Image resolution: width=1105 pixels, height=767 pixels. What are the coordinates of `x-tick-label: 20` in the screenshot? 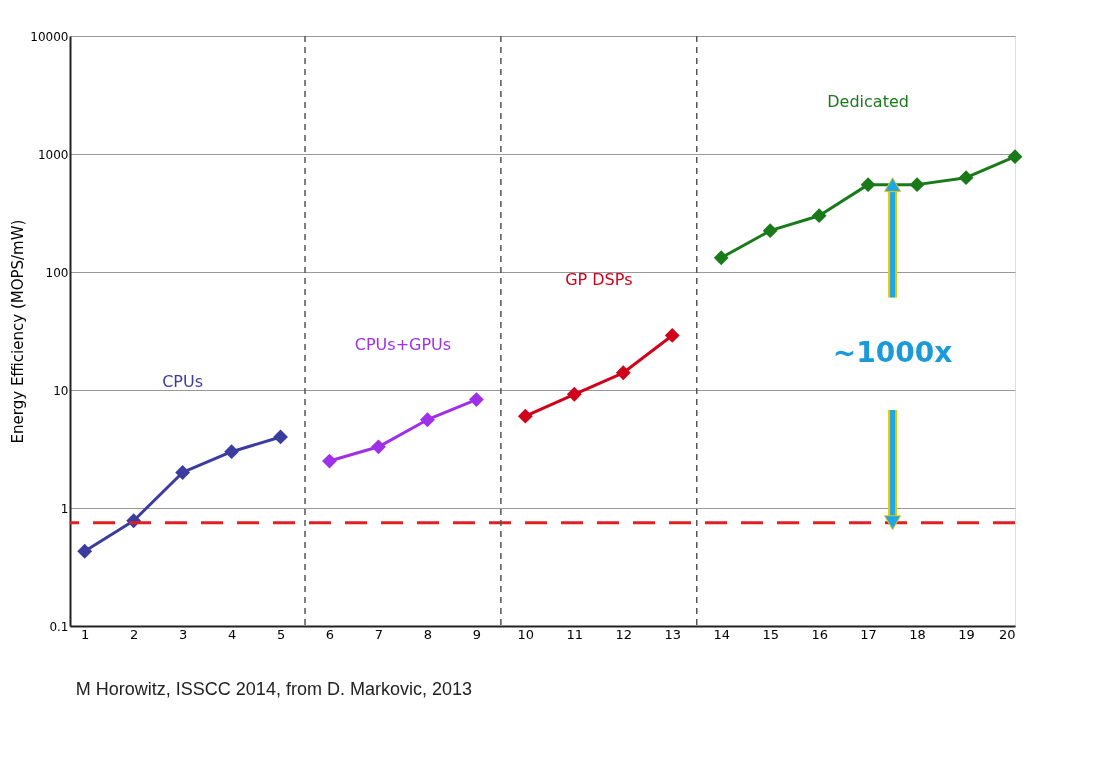 It's located at (1007, 634).